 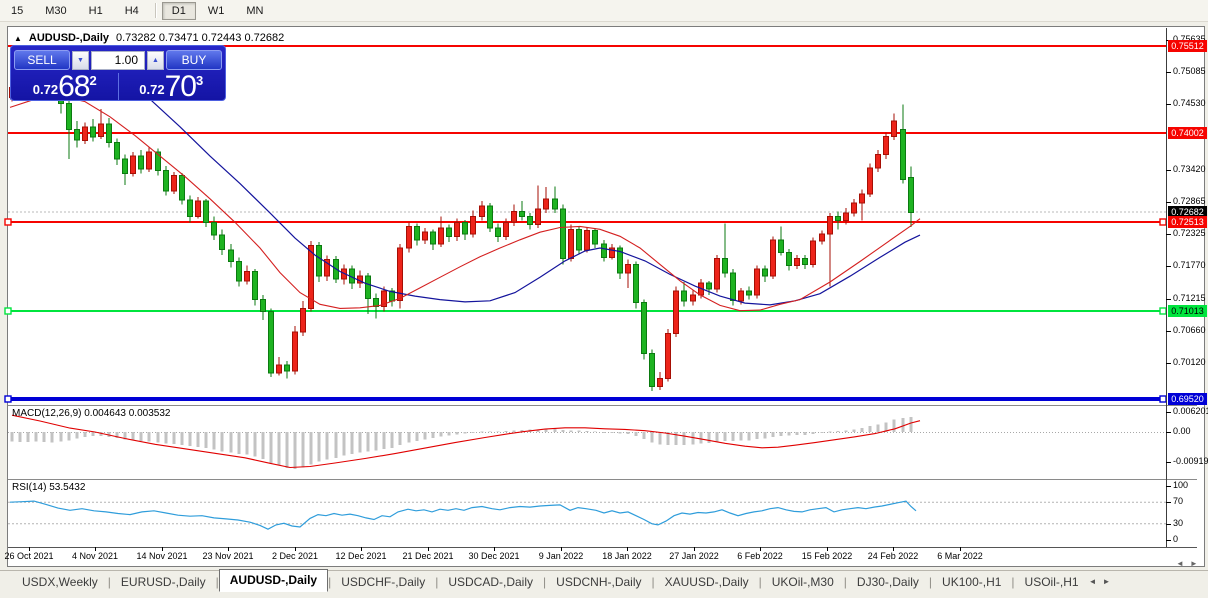 I want to click on buy-price-big: 70, so click(x=180, y=86).